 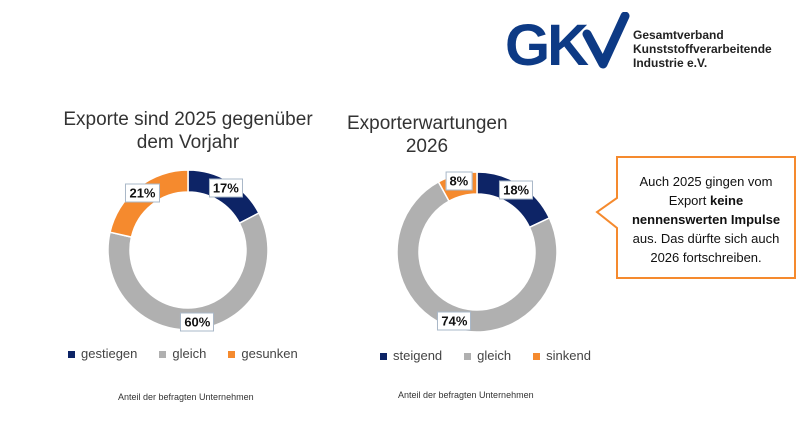 What do you see at coordinates (466, 395) in the screenshot?
I see `footnote-right: Anteil der befragten Unternehmen` at bounding box center [466, 395].